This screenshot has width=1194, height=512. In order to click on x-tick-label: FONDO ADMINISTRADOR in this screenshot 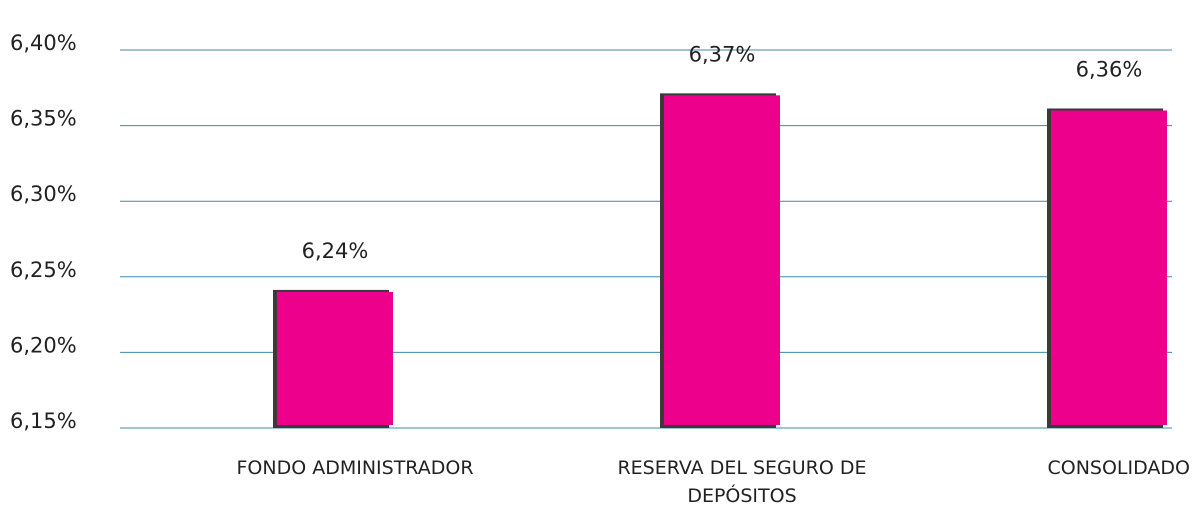, I will do `click(355, 468)`.